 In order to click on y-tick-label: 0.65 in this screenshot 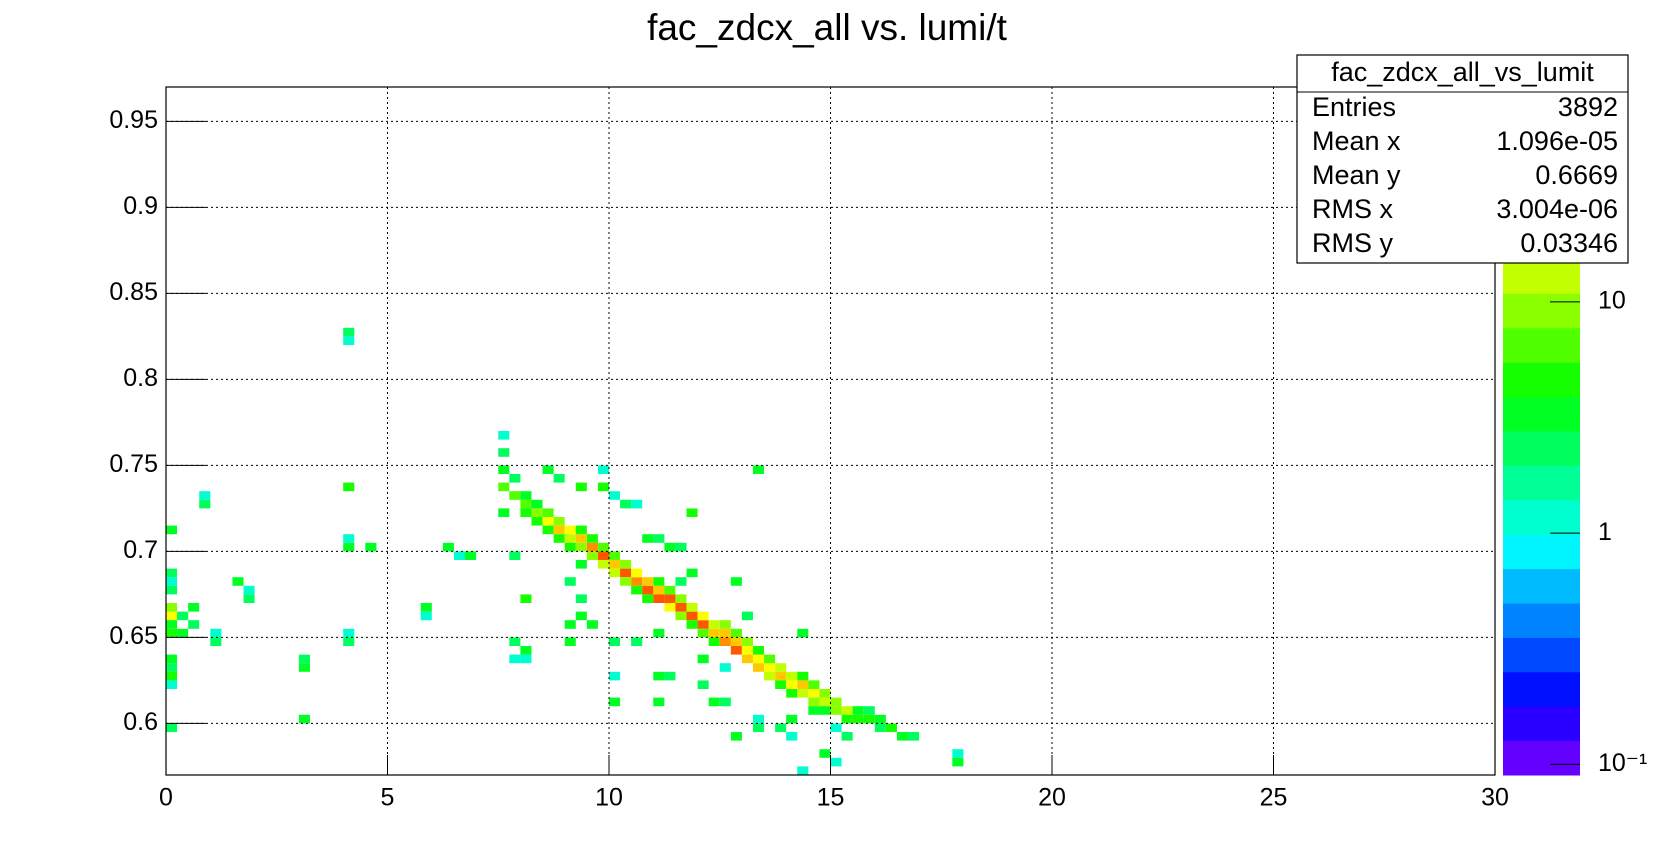, I will do `click(133, 636)`.